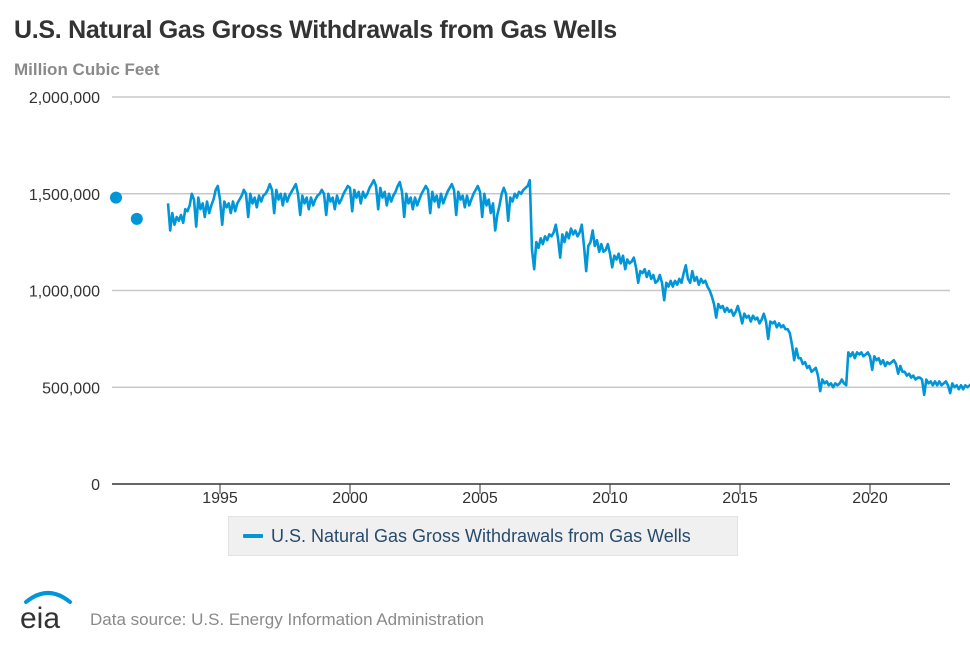  Describe the element at coordinates (870, 498) in the screenshot. I see `x-tick-label: 2020` at that location.